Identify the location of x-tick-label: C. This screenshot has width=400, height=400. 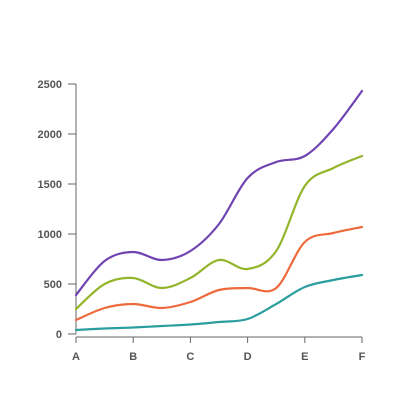
(190, 357).